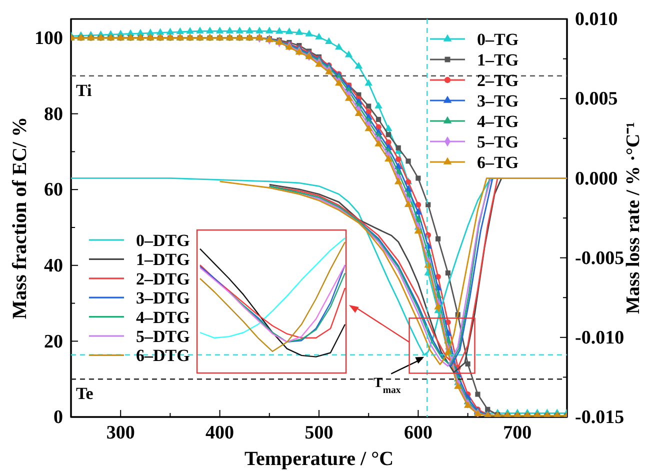 This screenshot has width=647, height=471. What do you see at coordinates (163, 298) in the screenshot?
I see `legend-label: 3–DTG` at bounding box center [163, 298].